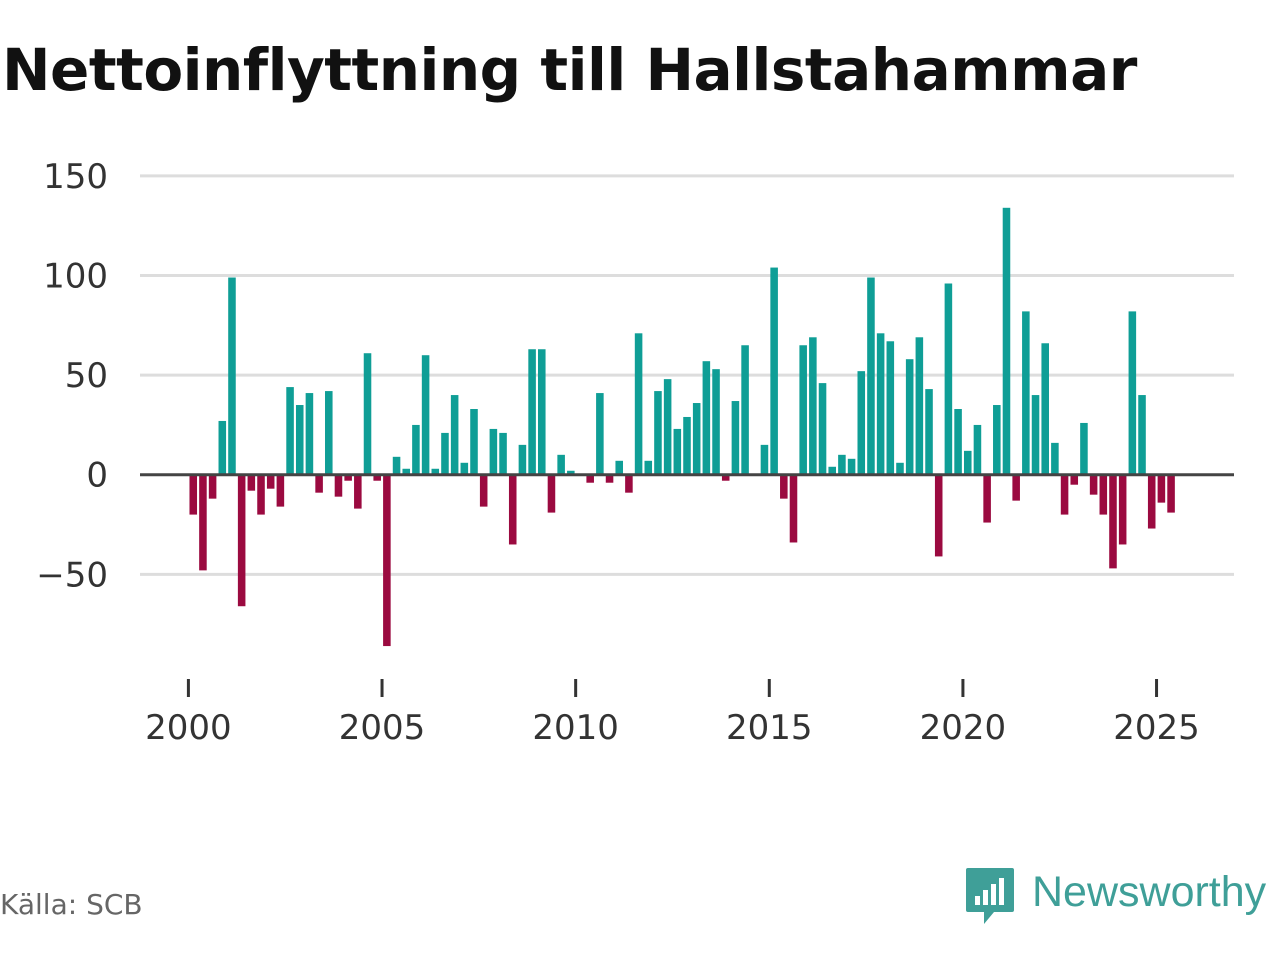 The image size is (1280, 960). I want to click on newsworthy-logo: Newsworthy, so click(1115, 896).